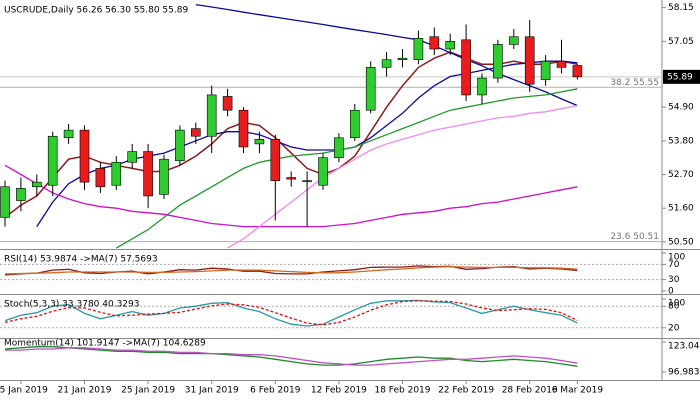  I want to click on y-tick-label: 51.60, so click(681, 209).